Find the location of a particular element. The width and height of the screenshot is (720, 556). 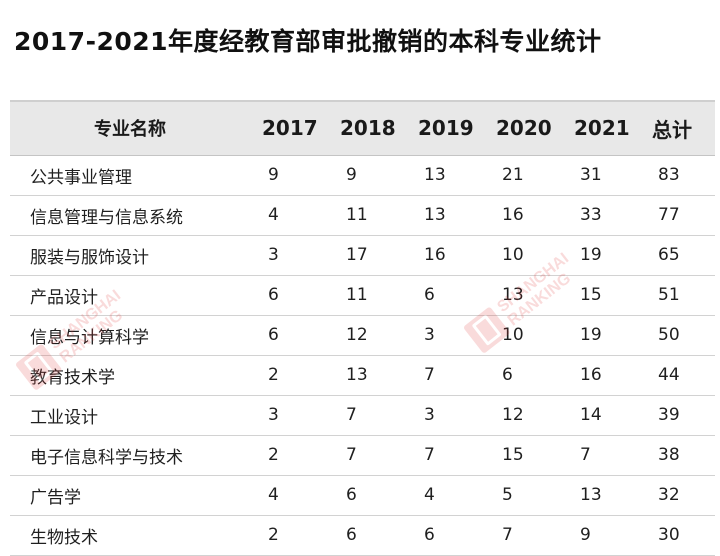

table-row: 产品设计 6 11 6 13 15 51 is located at coordinates (362, 295).